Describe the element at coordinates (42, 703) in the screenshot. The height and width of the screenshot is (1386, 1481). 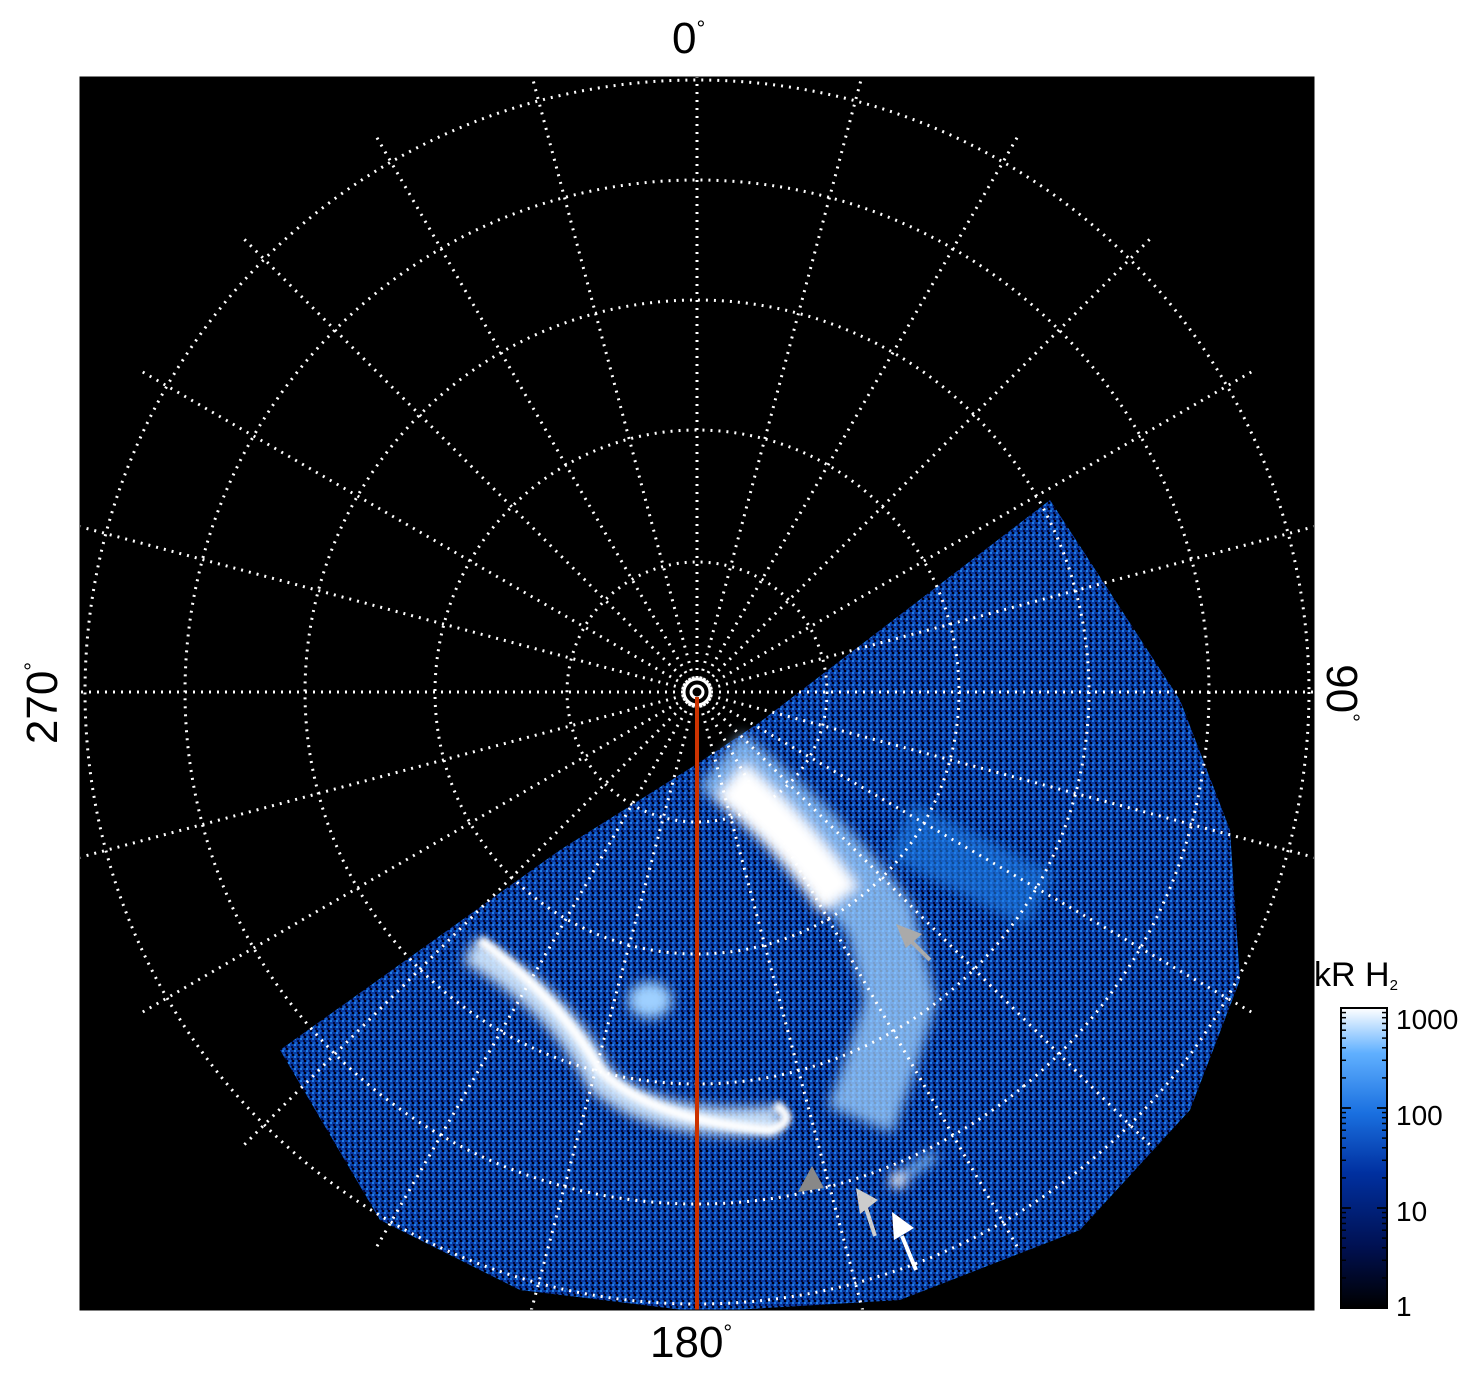
I see `longitude-label-left: 270°` at that location.